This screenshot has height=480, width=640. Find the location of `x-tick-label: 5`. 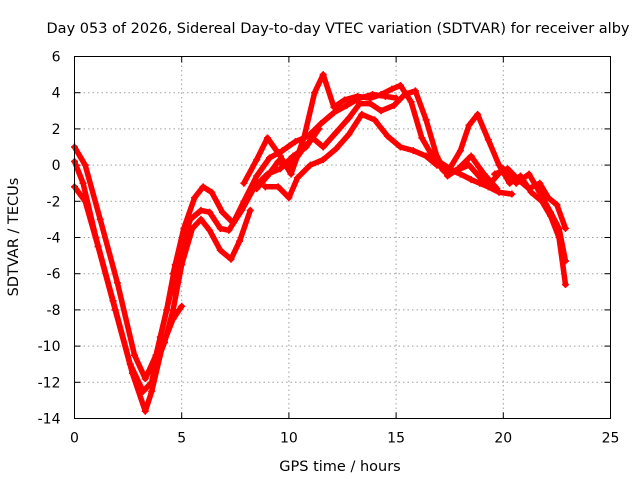

x-tick-label: 5 is located at coordinates (181, 439).